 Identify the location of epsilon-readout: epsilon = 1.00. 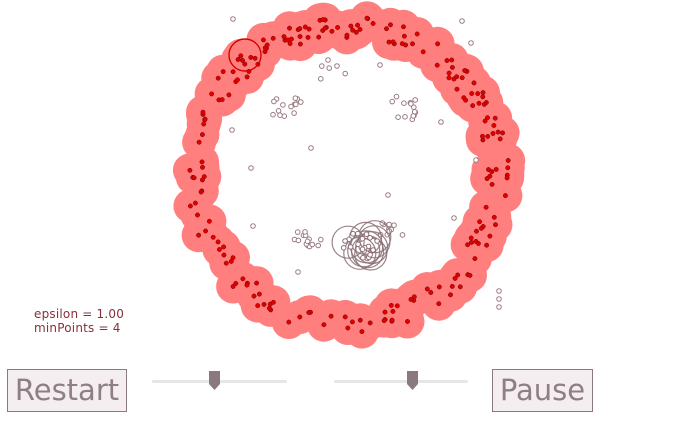
(79, 314).